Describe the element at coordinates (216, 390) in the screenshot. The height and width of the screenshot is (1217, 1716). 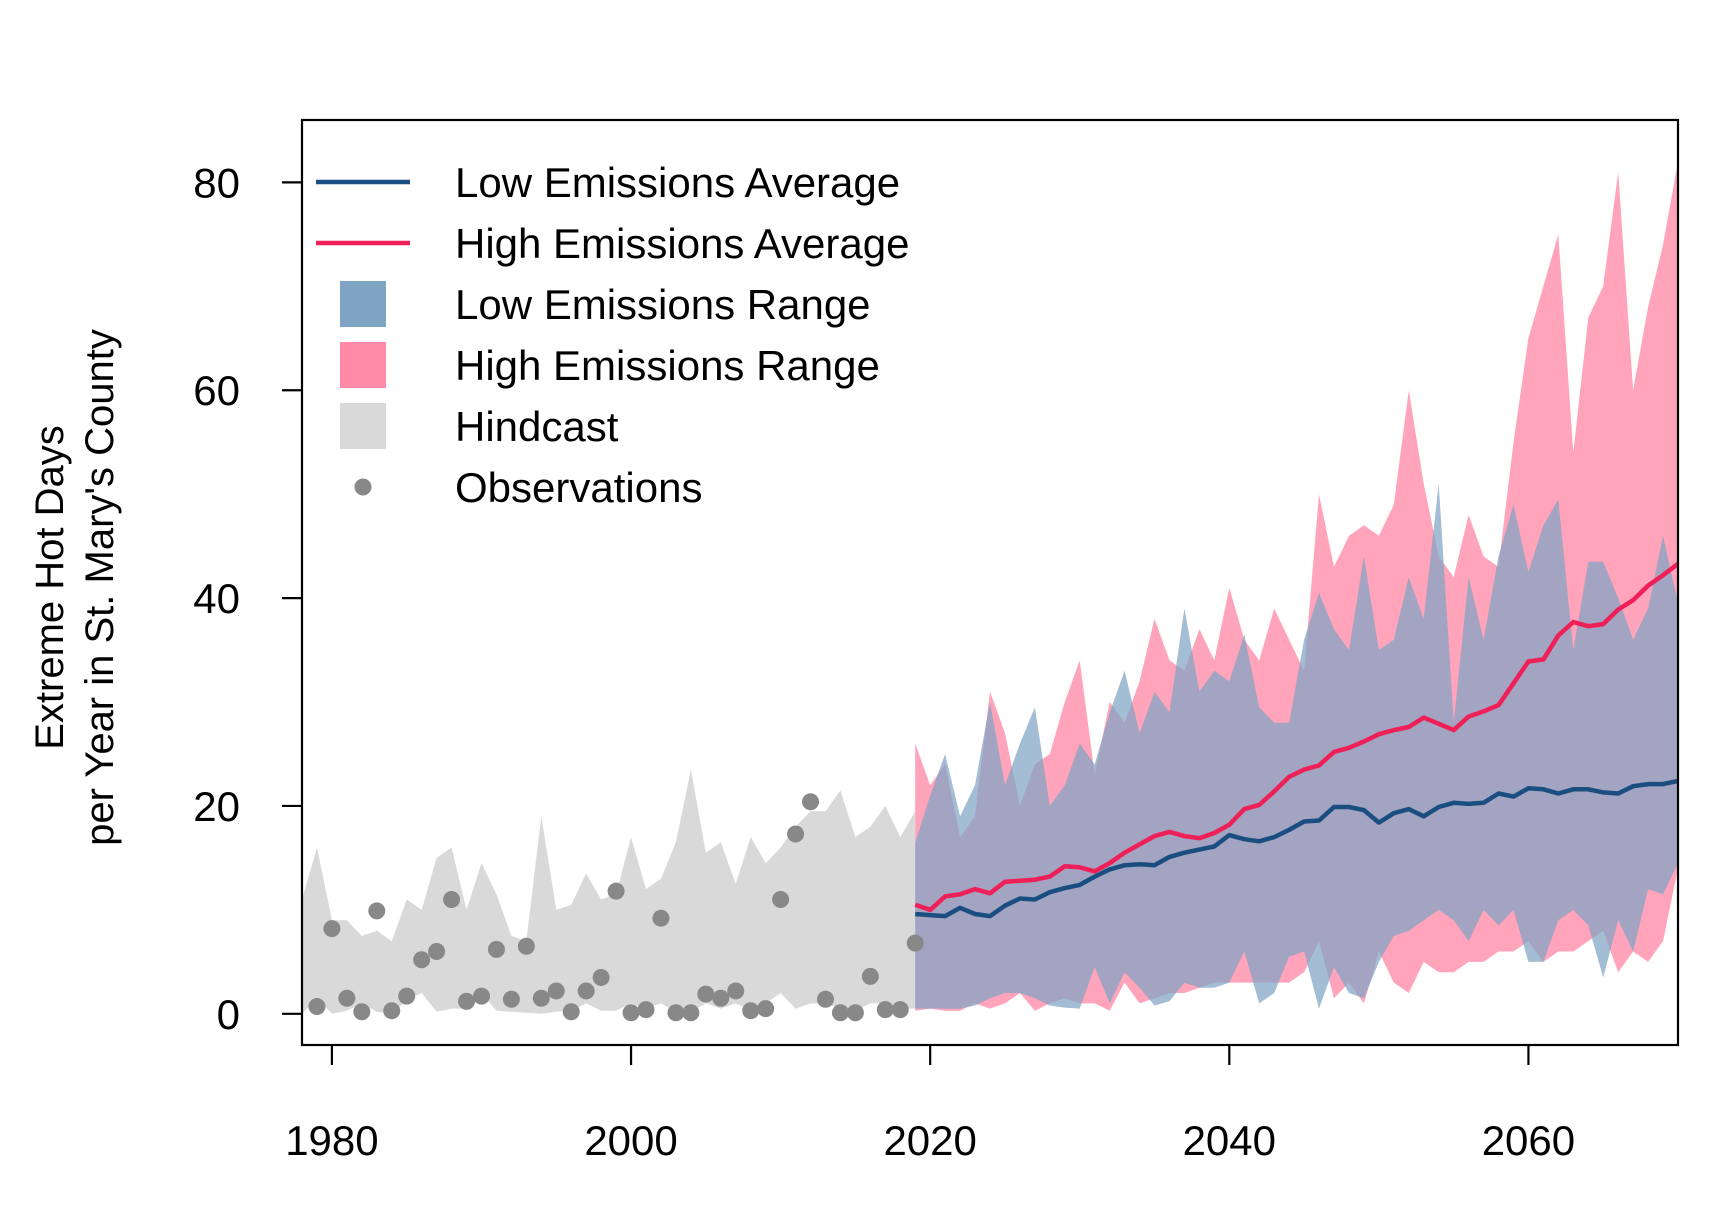
I see `y-tick-label: 60` at that location.